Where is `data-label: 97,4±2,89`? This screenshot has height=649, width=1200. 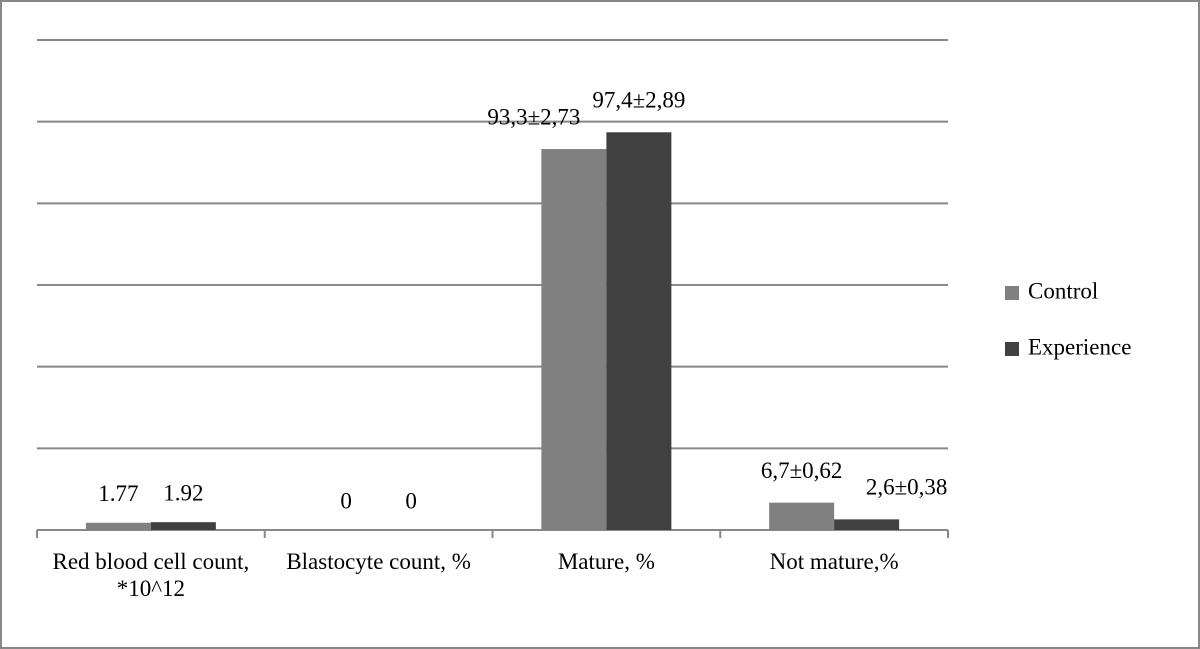 data-label: 97,4±2,89 is located at coordinates (638, 100).